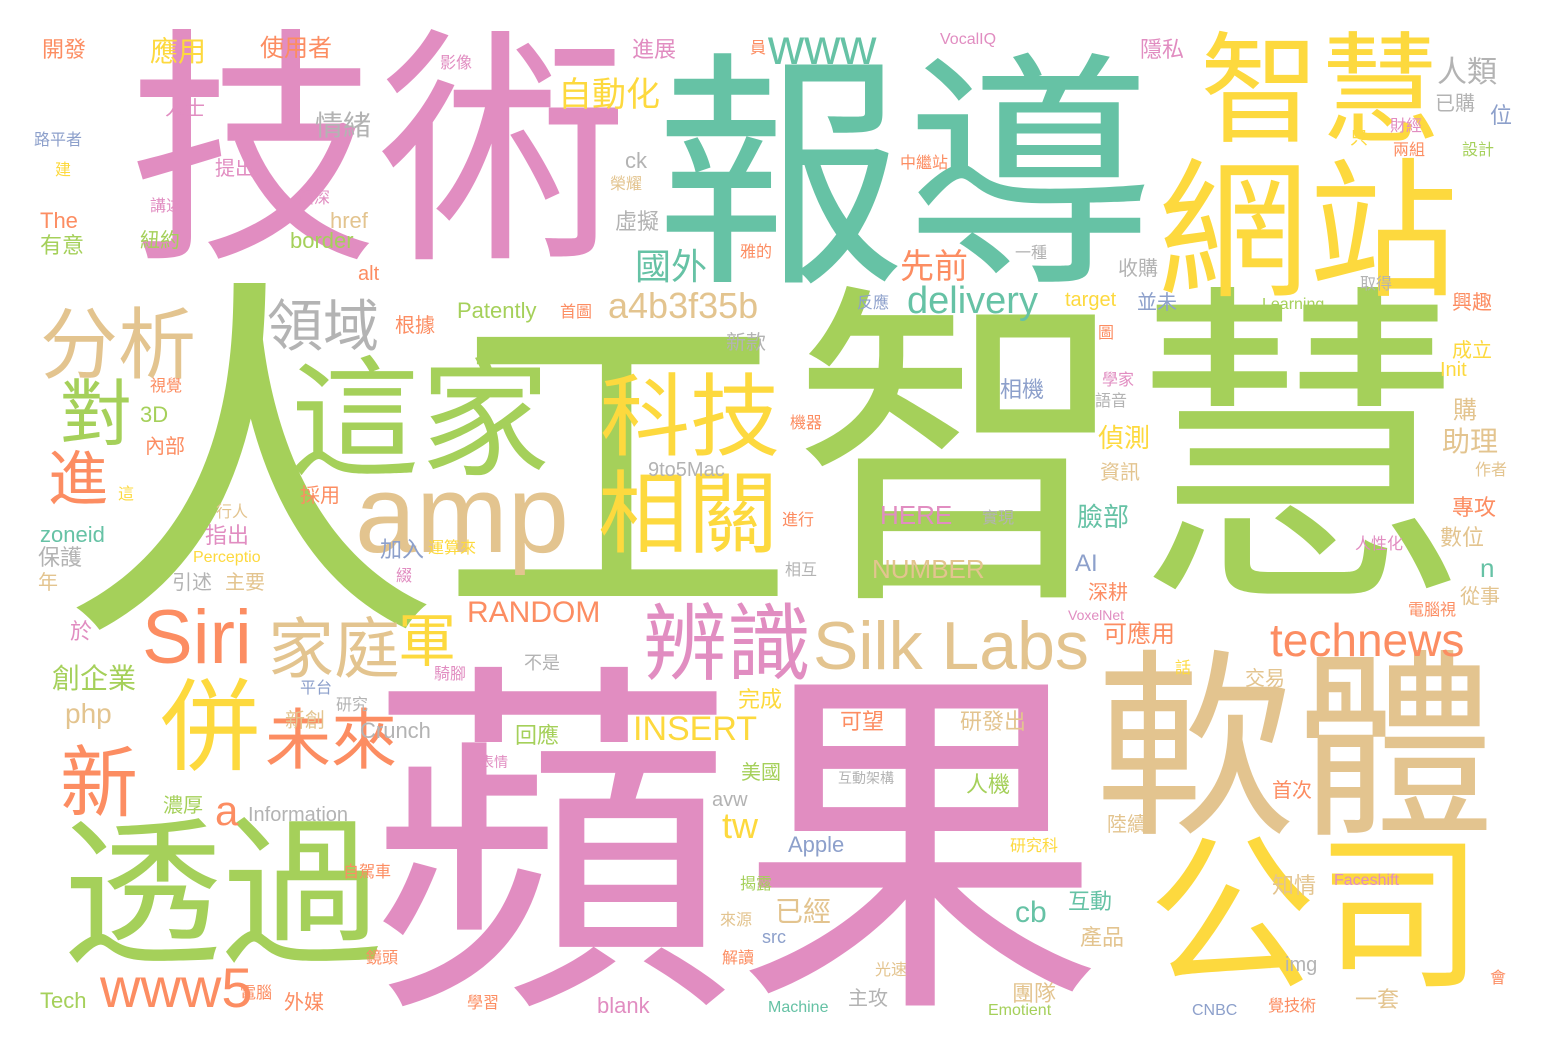  I want to click on word-huiying: 回應, so click(537, 736).